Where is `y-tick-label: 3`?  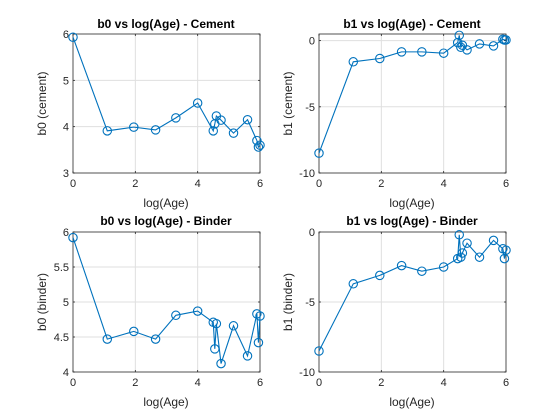
y-tick-label: 3 is located at coordinates (66, 174).